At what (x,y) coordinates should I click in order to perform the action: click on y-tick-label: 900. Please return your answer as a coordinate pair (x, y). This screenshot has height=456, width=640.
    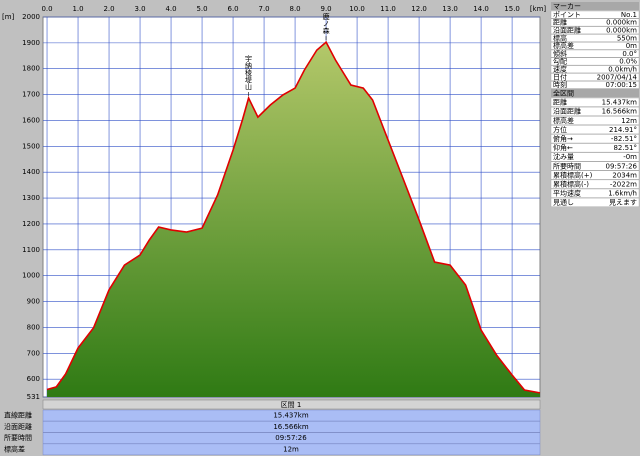
    Looking at the image, I should click on (33, 302).